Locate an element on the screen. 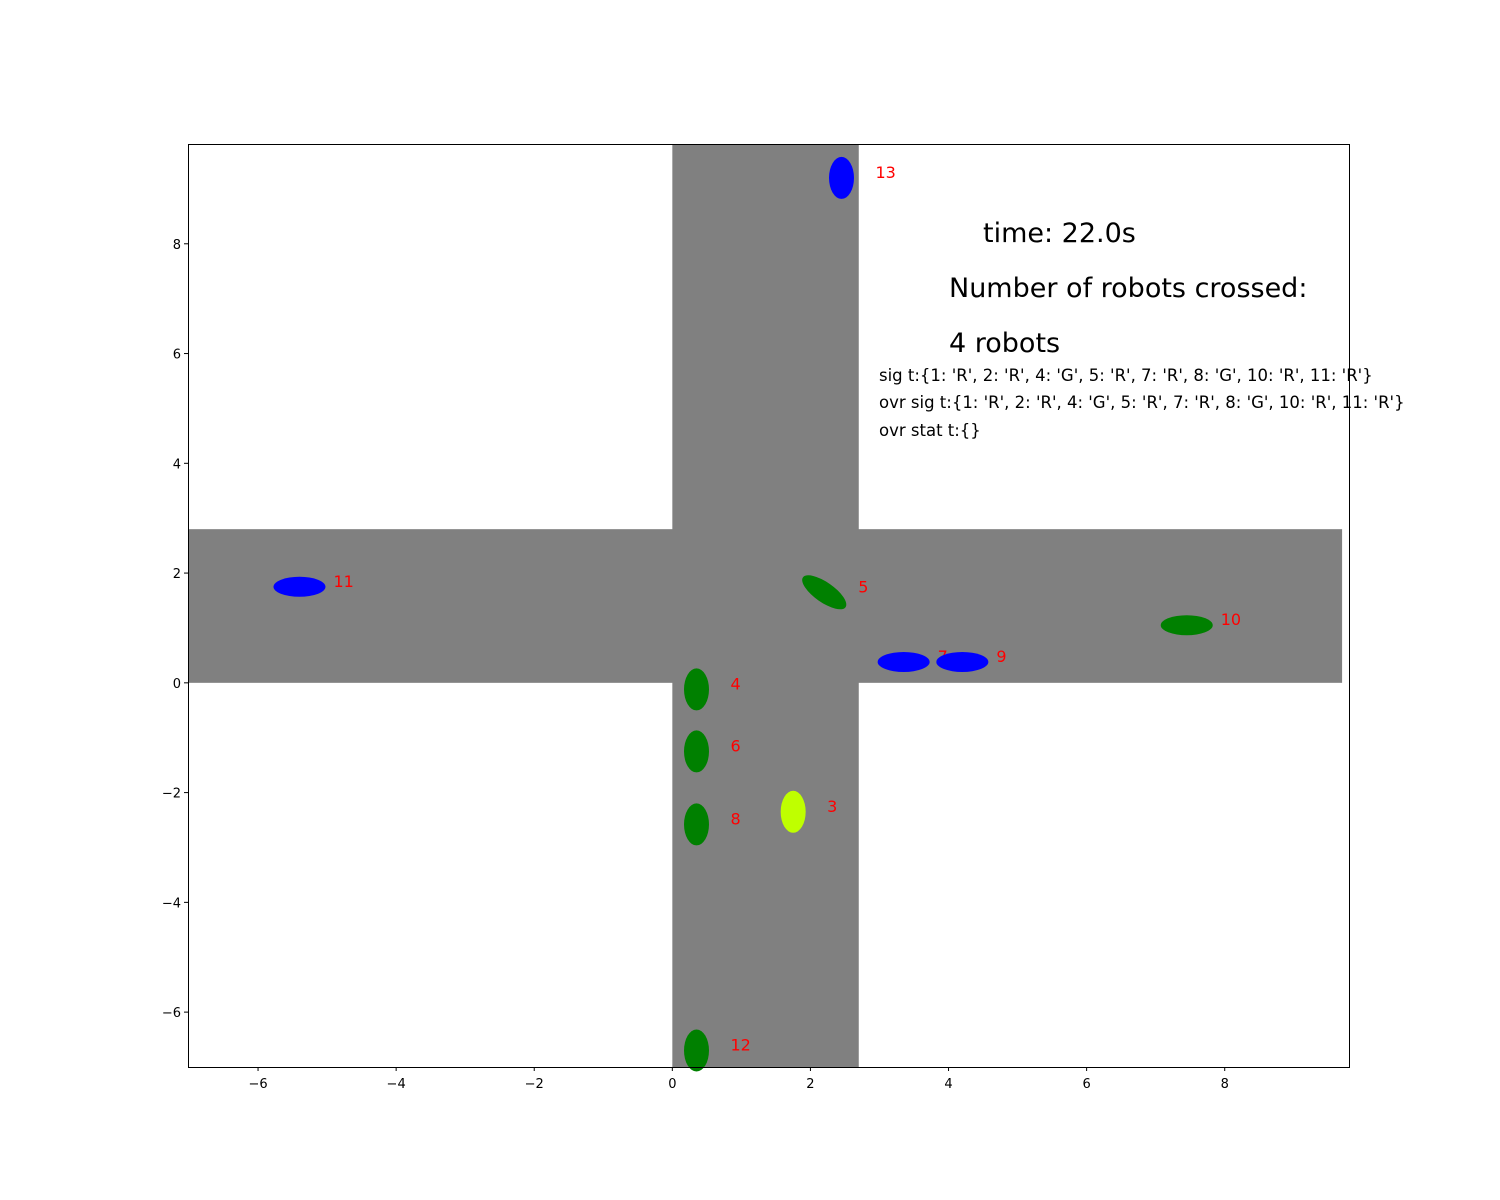  robot-label-9: 9 is located at coordinates (1001, 656).